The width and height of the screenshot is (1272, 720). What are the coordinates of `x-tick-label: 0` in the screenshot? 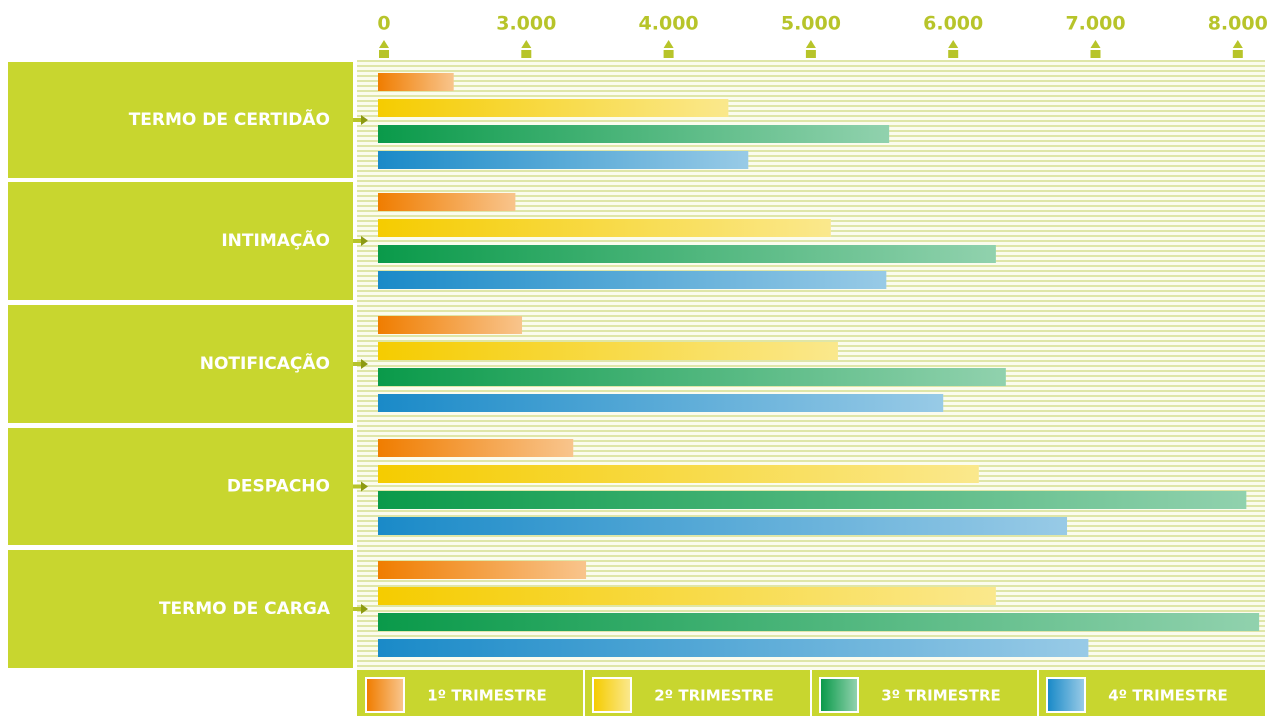 It's located at (383, 24).